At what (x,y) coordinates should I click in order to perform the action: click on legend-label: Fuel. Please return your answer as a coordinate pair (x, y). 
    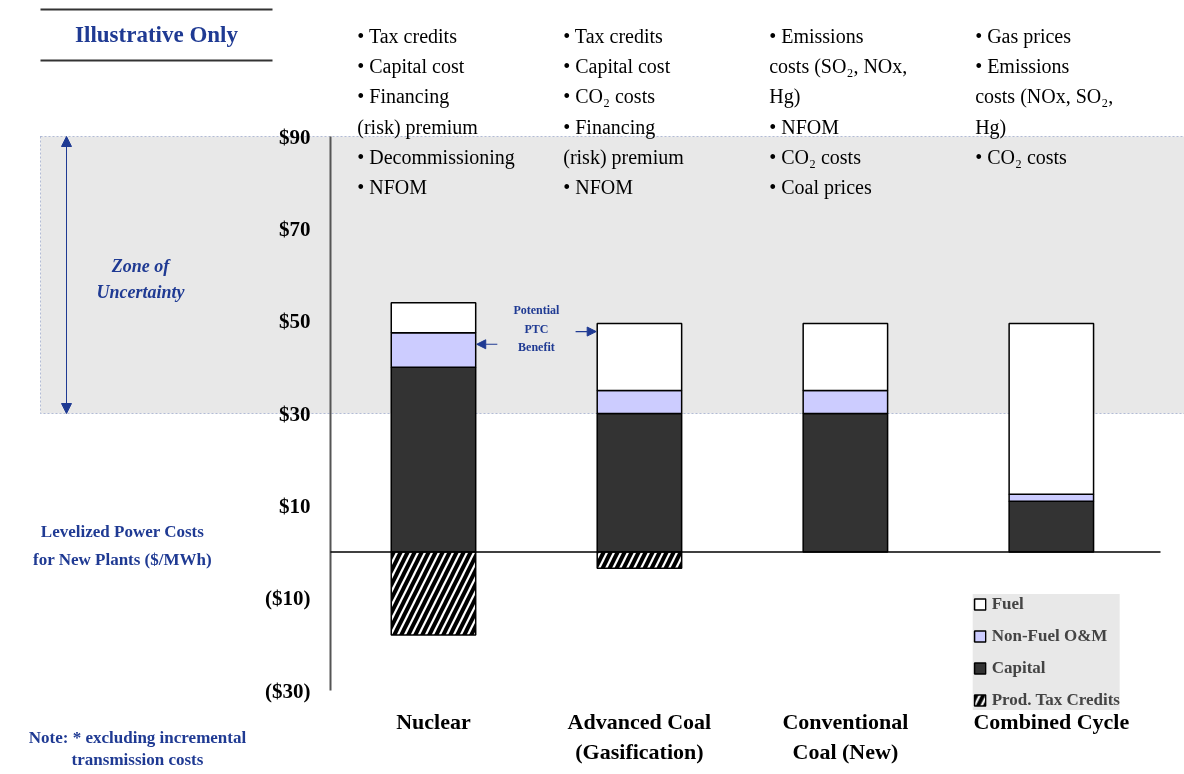
    Looking at the image, I should click on (1007, 604).